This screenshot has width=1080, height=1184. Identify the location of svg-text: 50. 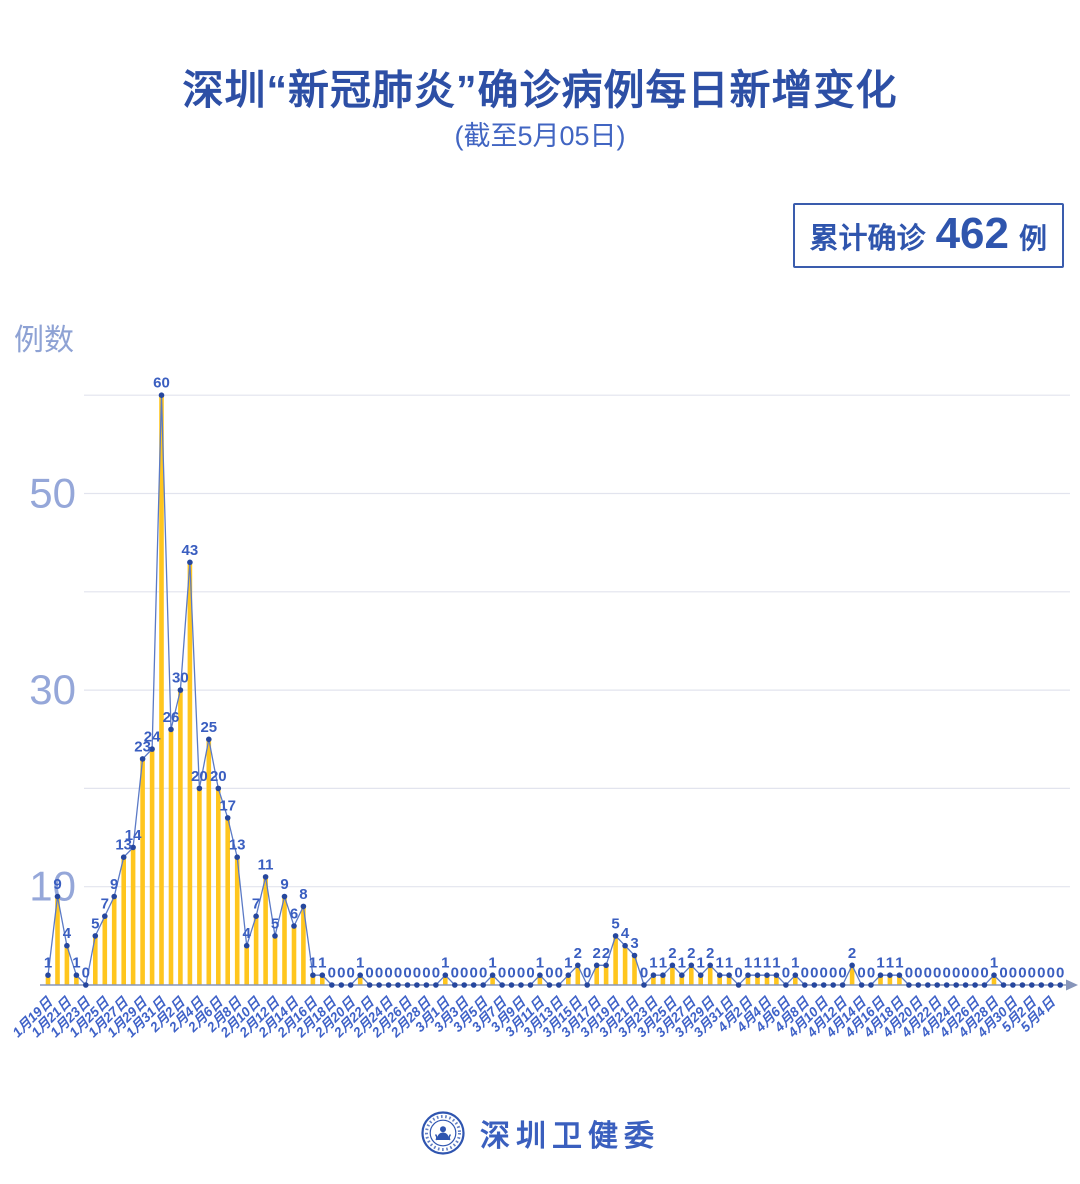
(52, 493).